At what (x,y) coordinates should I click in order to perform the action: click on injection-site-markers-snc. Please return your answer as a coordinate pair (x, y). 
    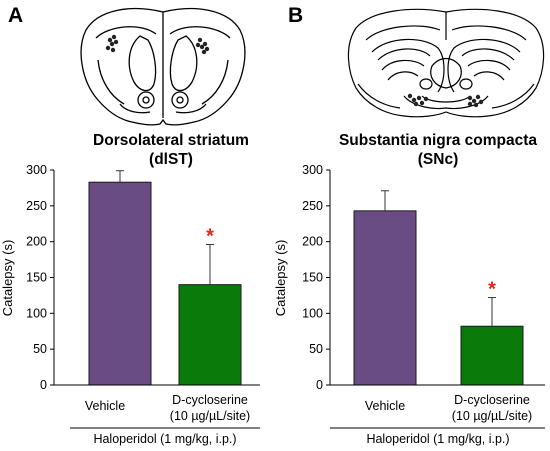
    Looking at the image, I should click on (445, 100).